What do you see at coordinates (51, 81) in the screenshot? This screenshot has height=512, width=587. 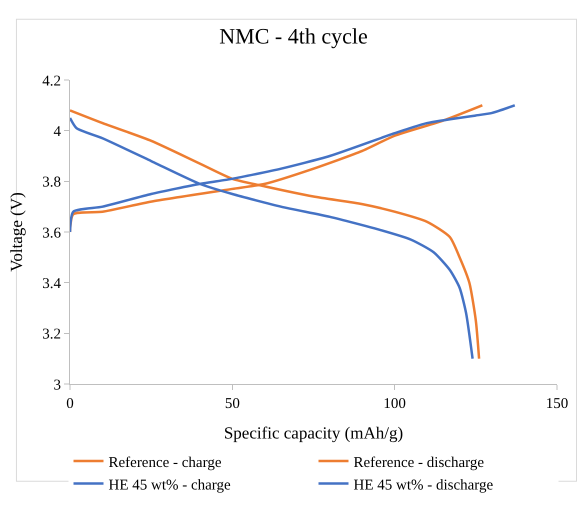 I see `y-tick-label: 4.2` at bounding box center [51, 81].